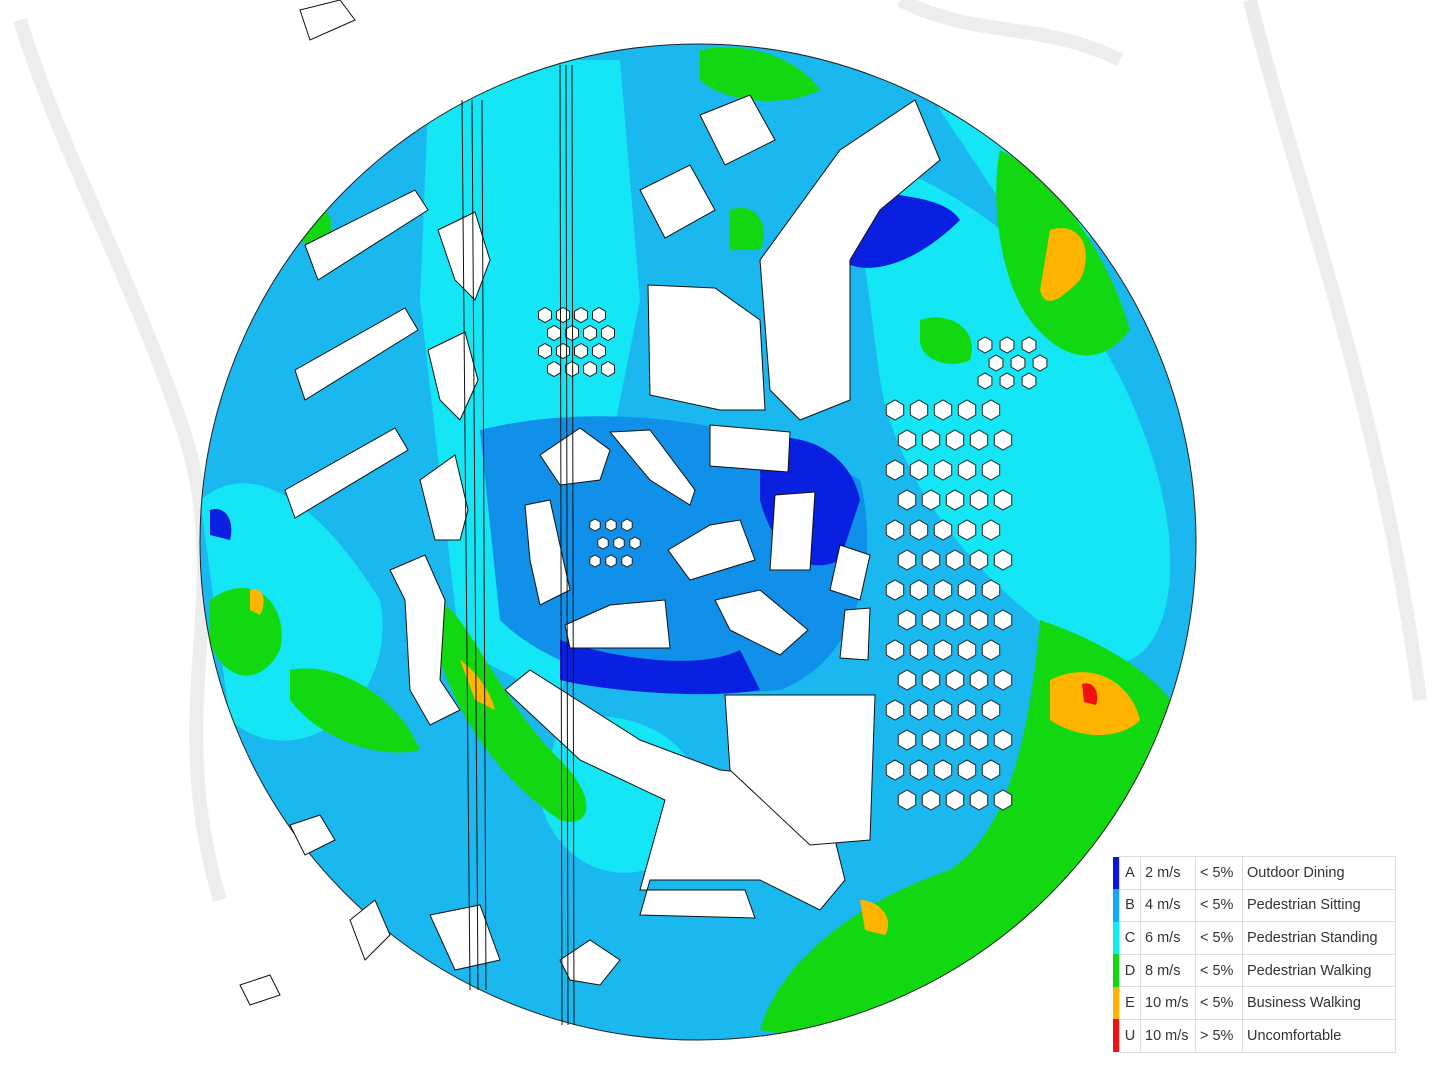  I want to click on legend-row-u: U 10 m/s > 5% Uncomfortable, so click(1254, 1035).